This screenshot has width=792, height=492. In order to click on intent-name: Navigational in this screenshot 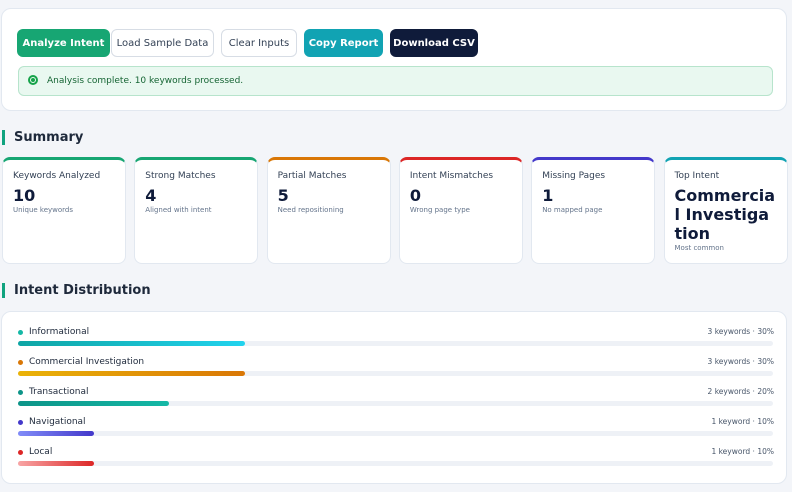, I will do `click(57, 422)`.